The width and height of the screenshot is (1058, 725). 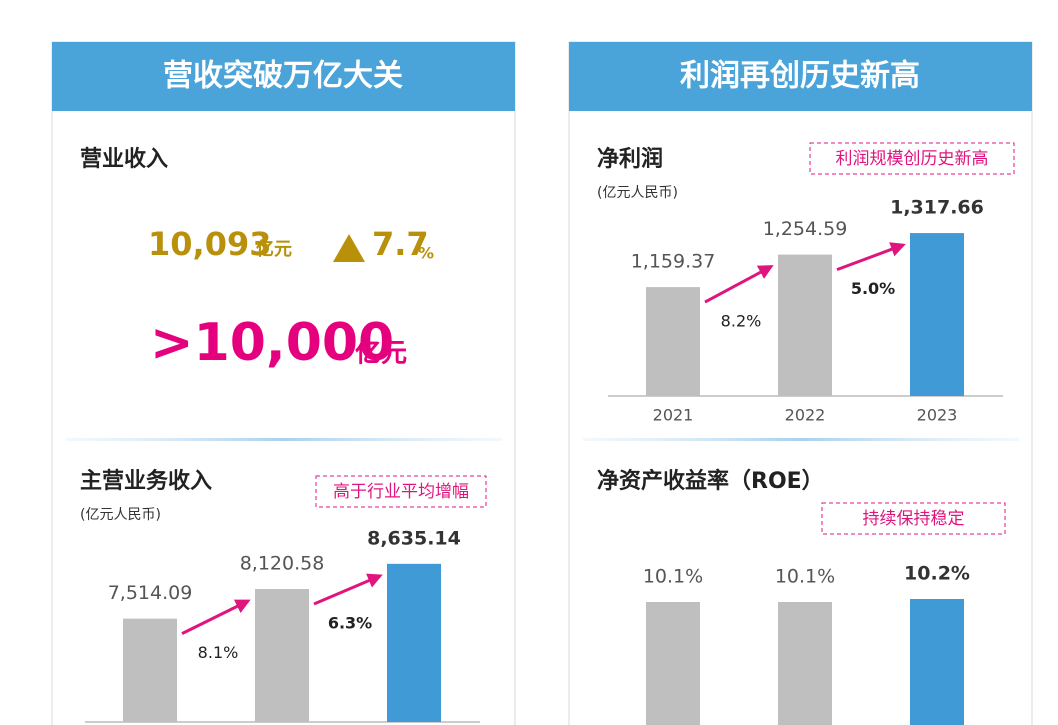 What do you see at coordinates (673, 262) in the screenshot?
I see `value-label: 1,159.37` at bounding box center [673, 262].